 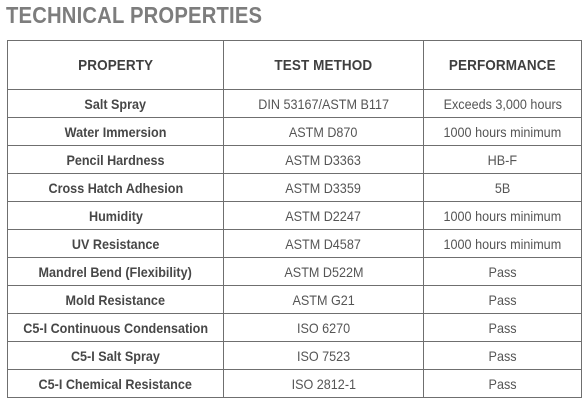 I want to click on performance-cell: HB-F, so click(x=502, y=159).